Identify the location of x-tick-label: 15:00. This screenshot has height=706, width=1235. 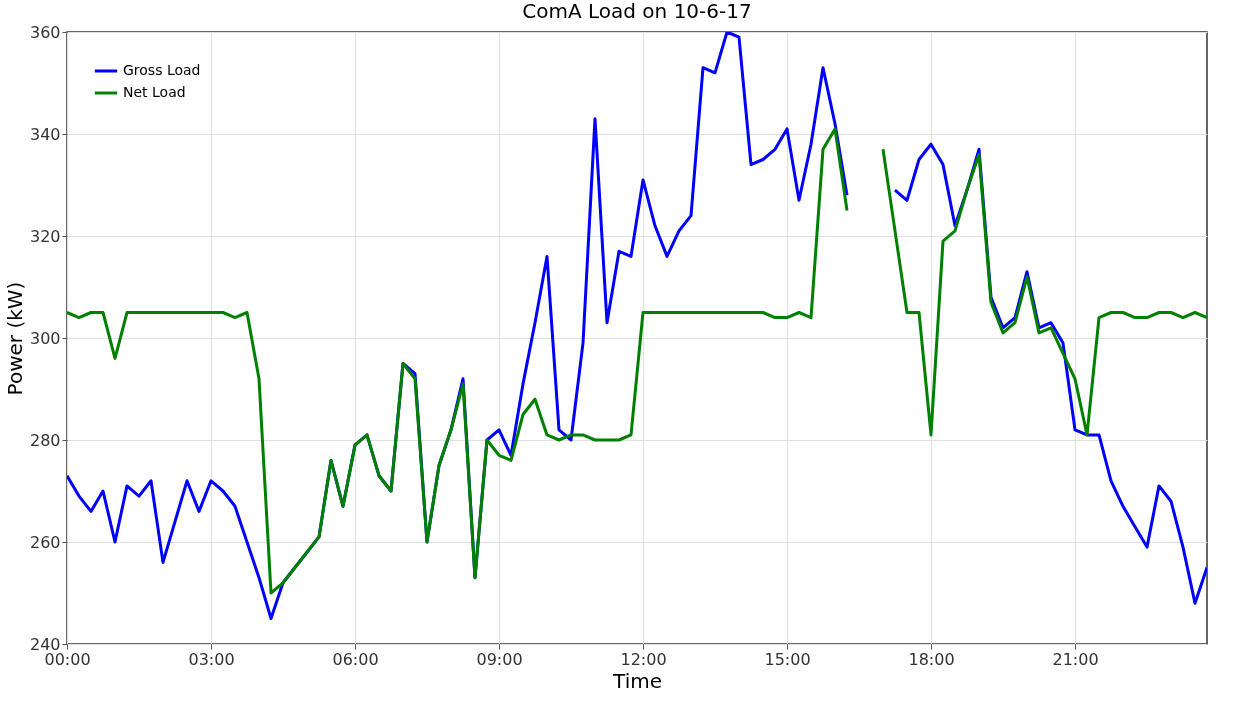
(787, 659).